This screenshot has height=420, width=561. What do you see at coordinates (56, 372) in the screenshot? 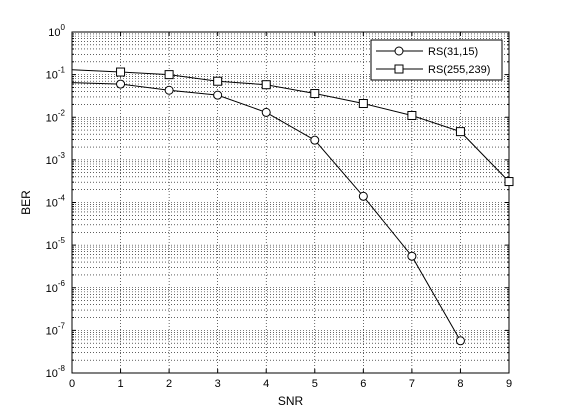
I see `y-tick-label: 10⁻⁸` at bounding box center [56, 372].